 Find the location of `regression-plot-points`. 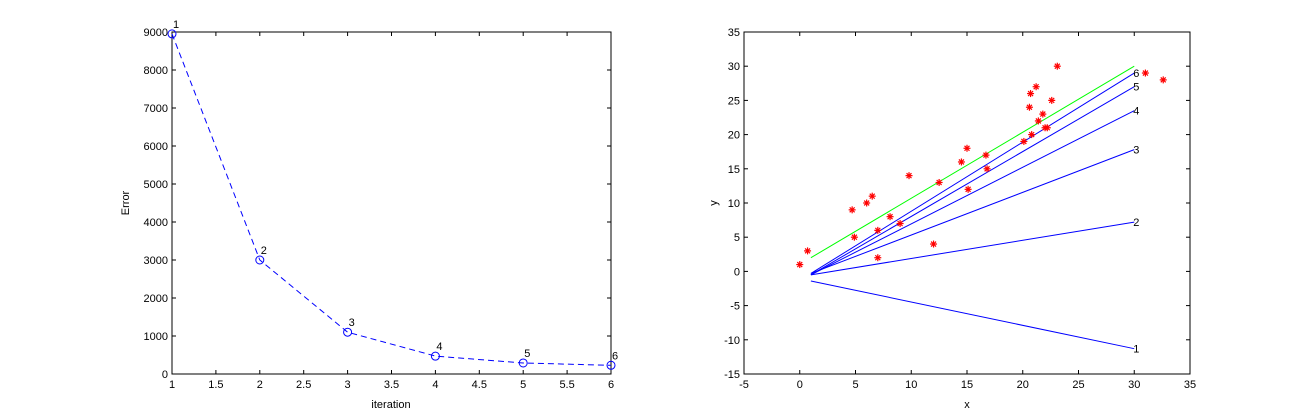

regression-plot-points is located at coordinates (981, 165).